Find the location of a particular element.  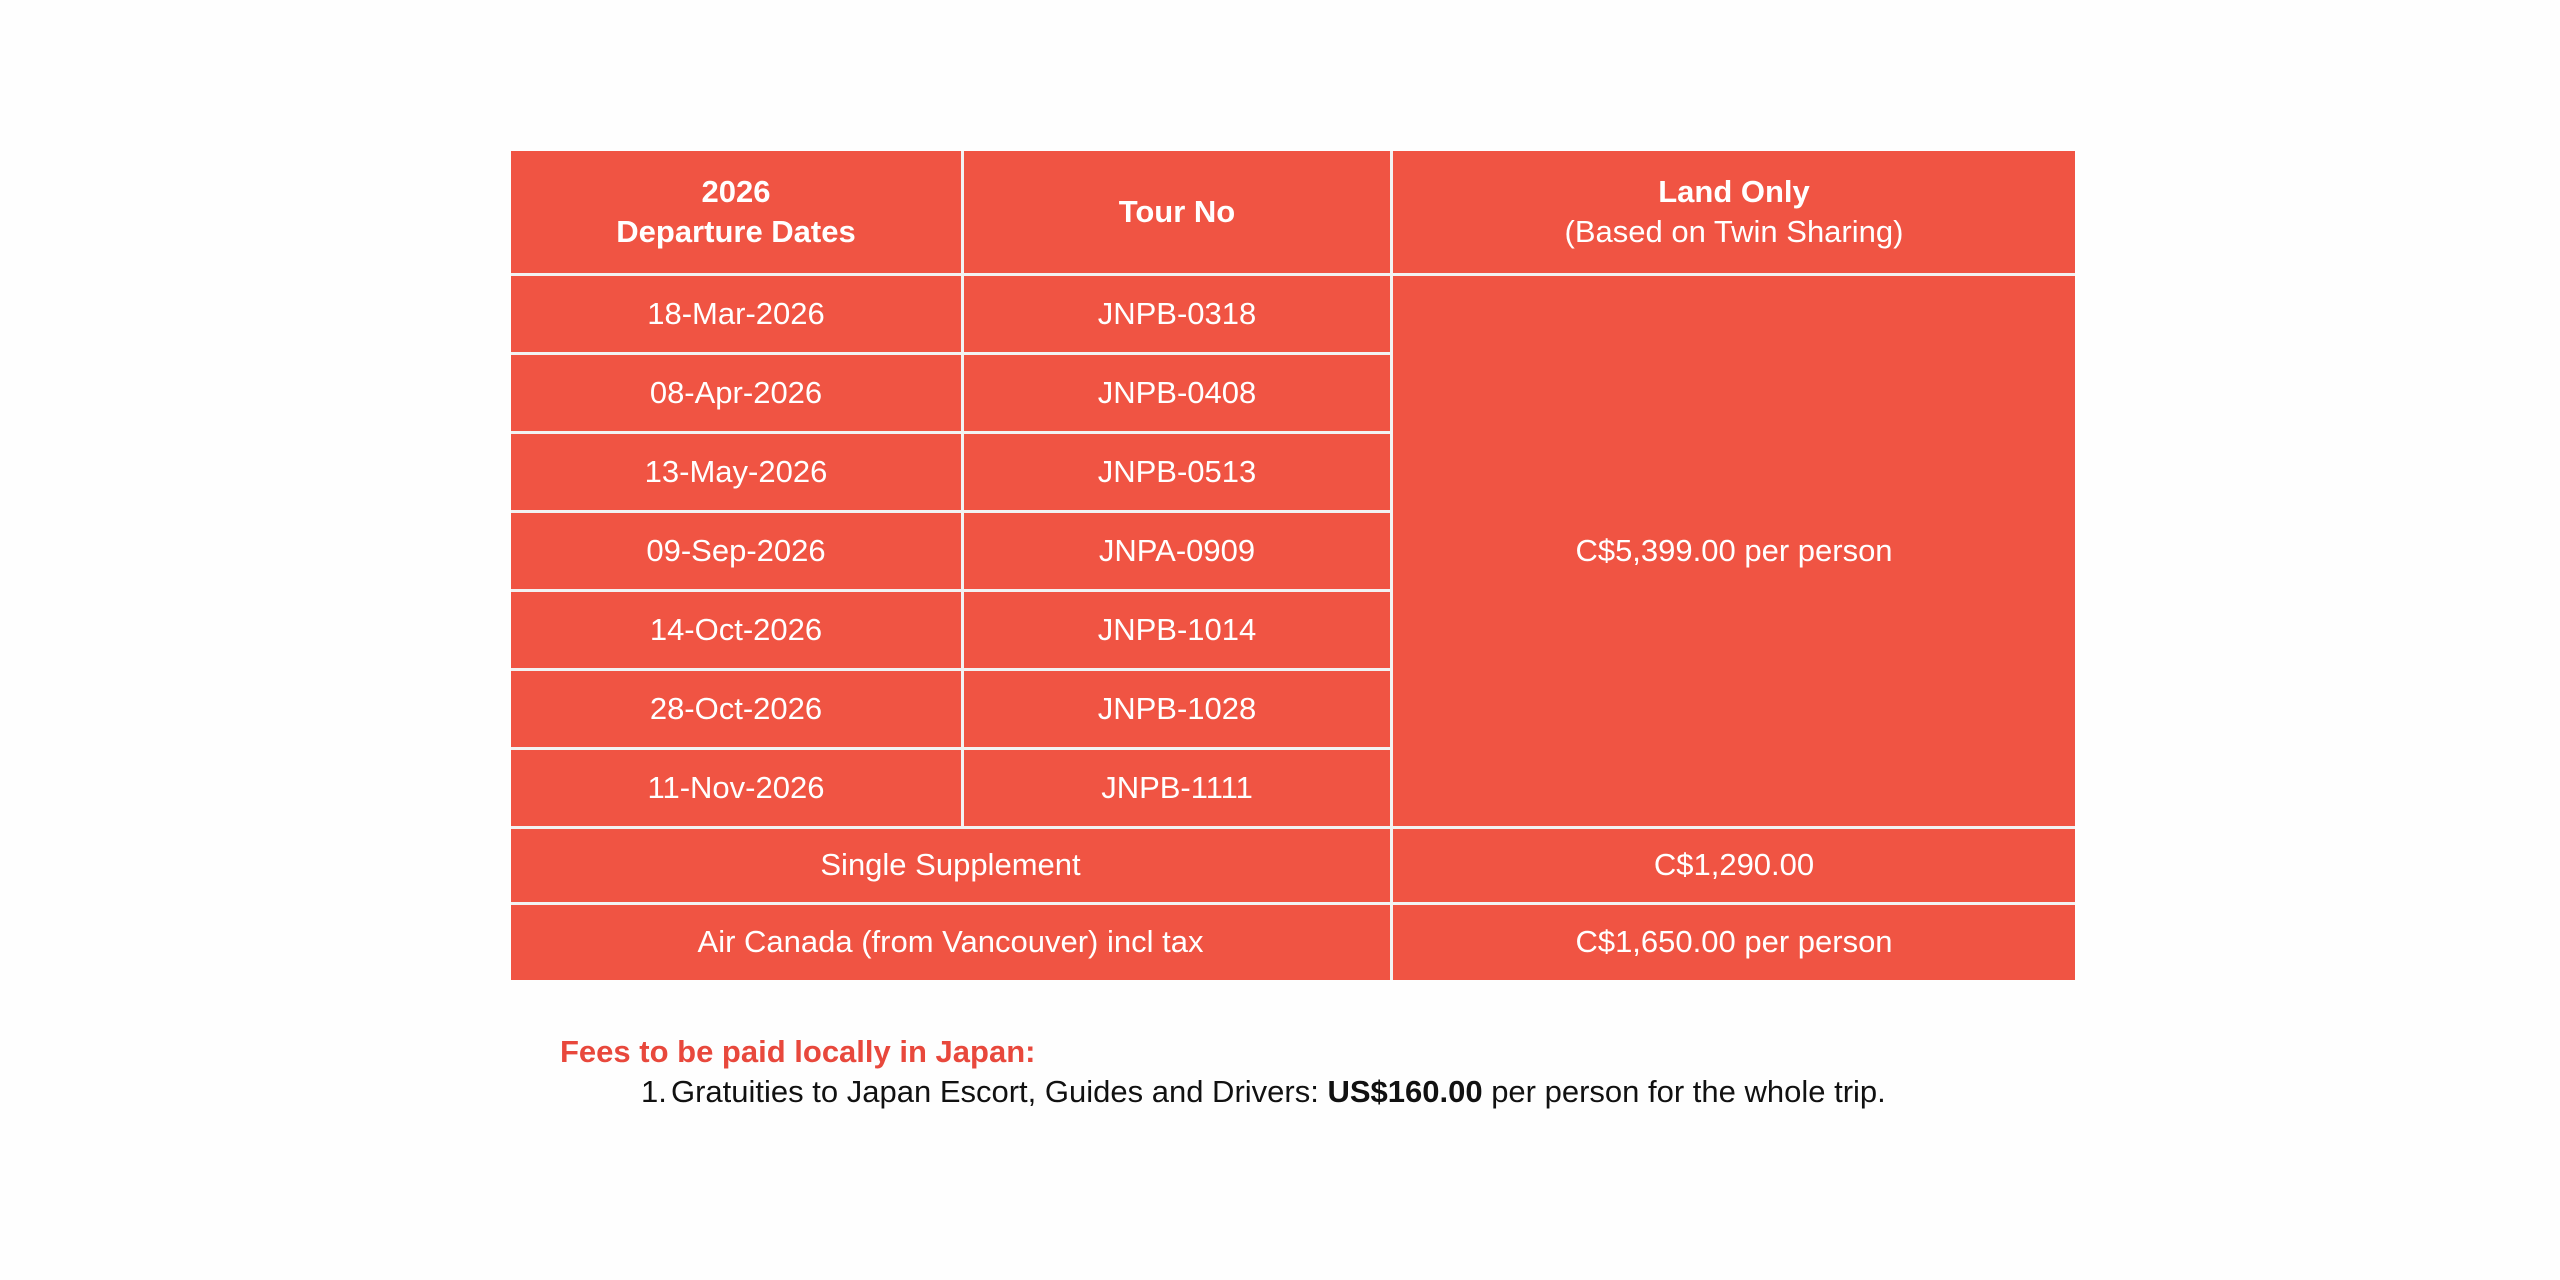

departure-date-cell: 18-Mar-2026 is located at coordinates (736, 314).